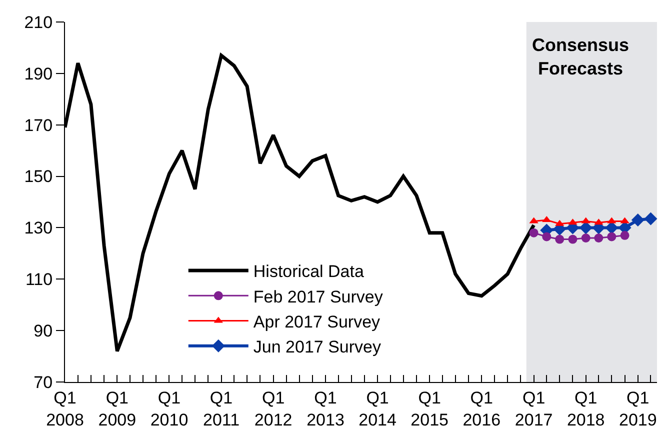 This screenshot has width=661, height=442. Describe the element at coordinates (317, 346) in the screenshot. I see `legend-label: Jun 2017 Survey` at that location.